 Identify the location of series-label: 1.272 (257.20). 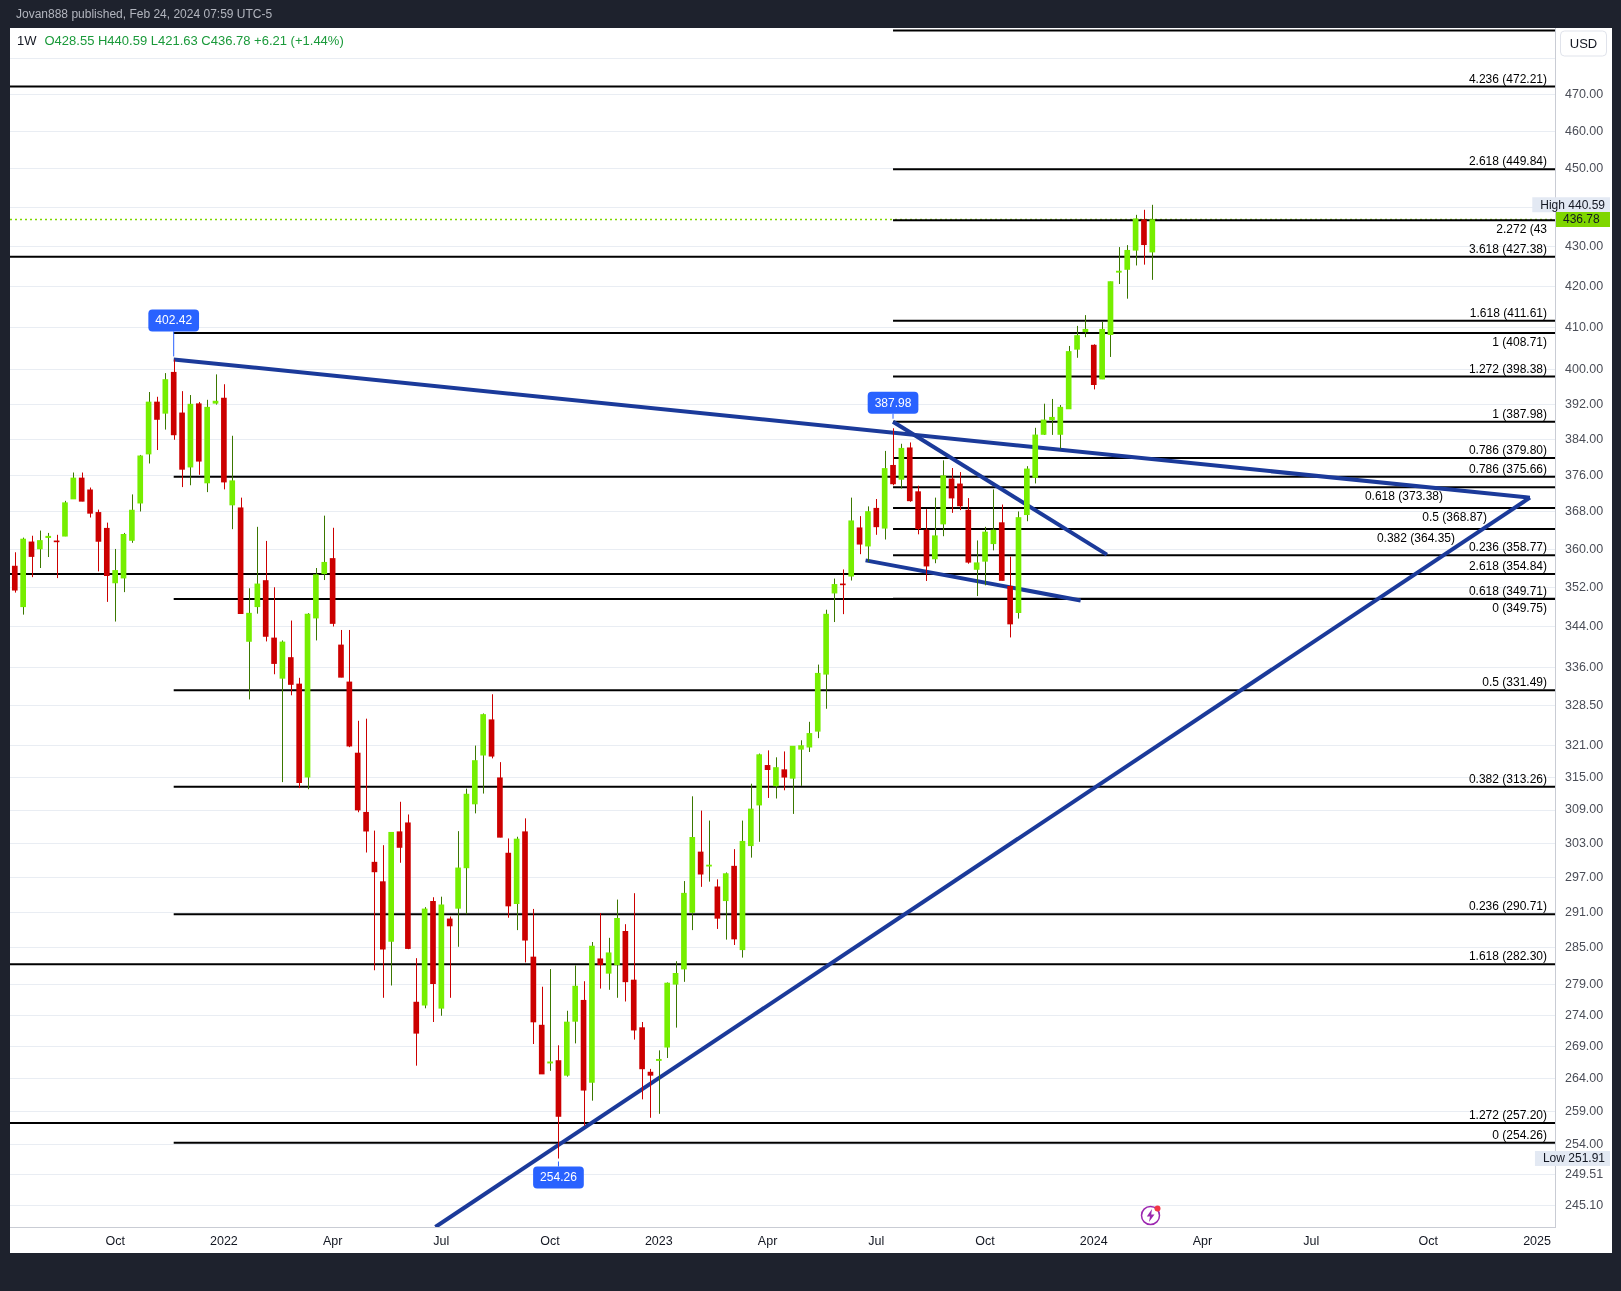
(1507, 1115).